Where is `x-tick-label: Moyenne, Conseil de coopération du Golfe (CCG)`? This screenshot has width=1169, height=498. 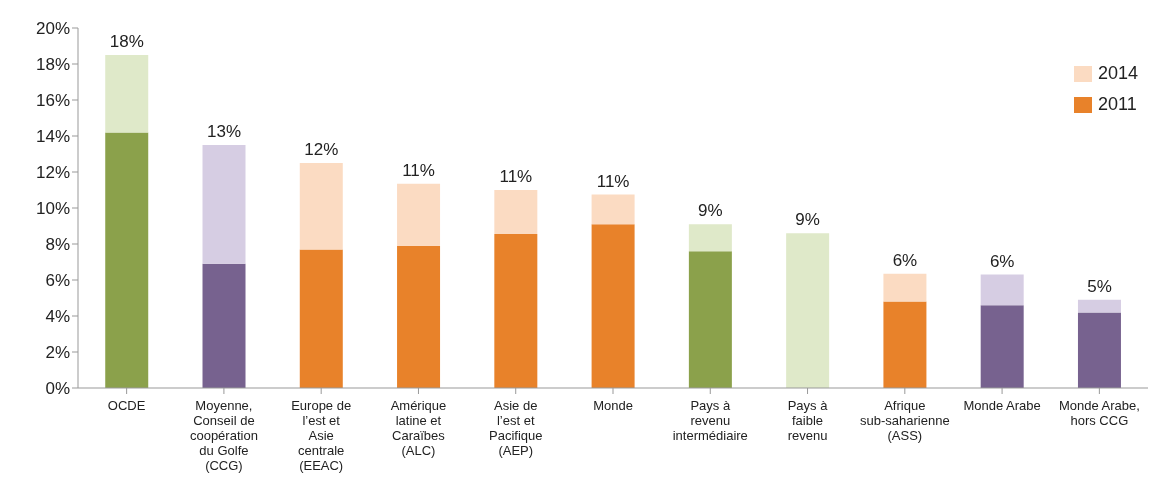 x-tick-label: Moyenne, Conseil de coopération du Golfe (CCG) is located at coordinates (223, 435).